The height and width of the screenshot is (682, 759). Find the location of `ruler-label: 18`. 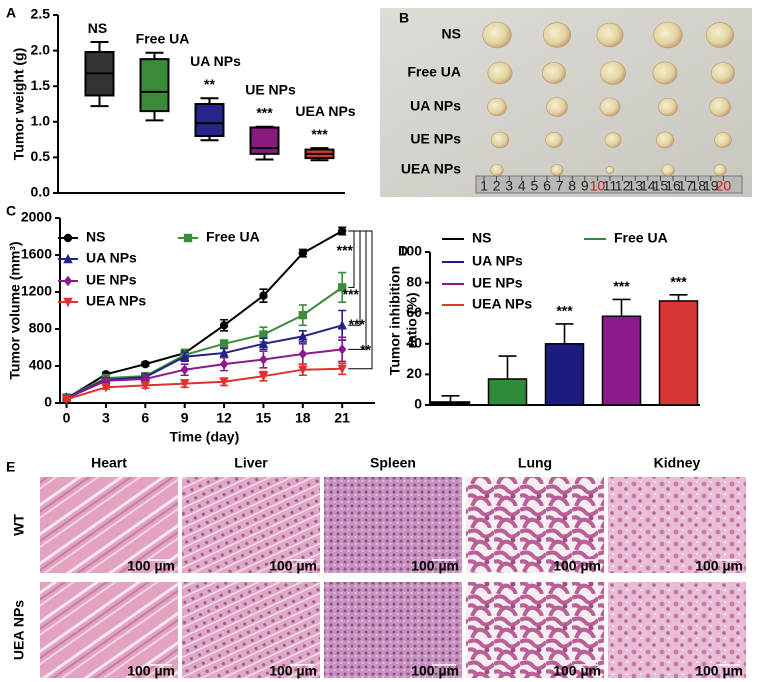

ruler-label: 18 is located at coordinates (698, 186).